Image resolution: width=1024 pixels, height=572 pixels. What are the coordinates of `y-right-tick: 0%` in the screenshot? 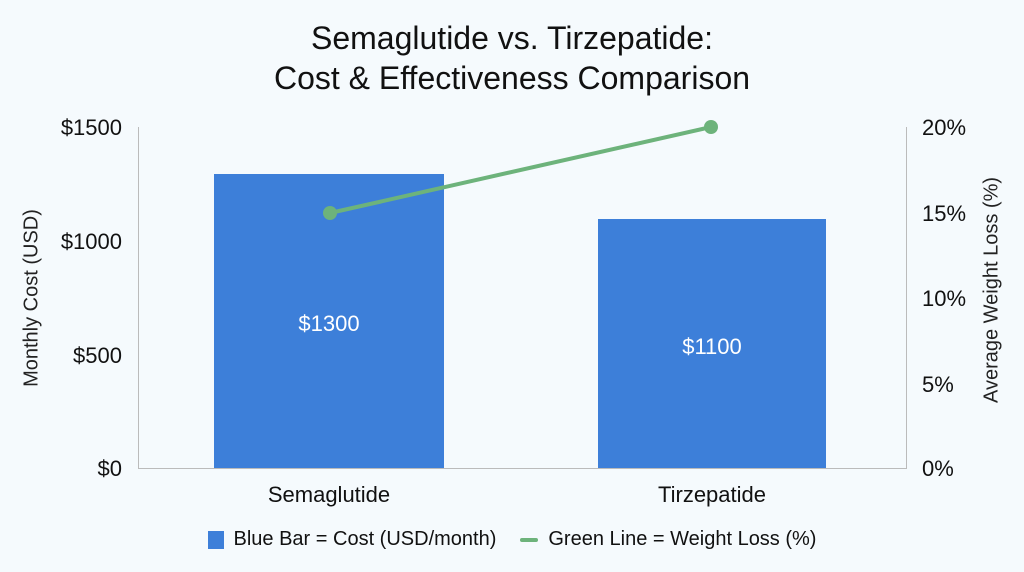 It's located at (938, 468).